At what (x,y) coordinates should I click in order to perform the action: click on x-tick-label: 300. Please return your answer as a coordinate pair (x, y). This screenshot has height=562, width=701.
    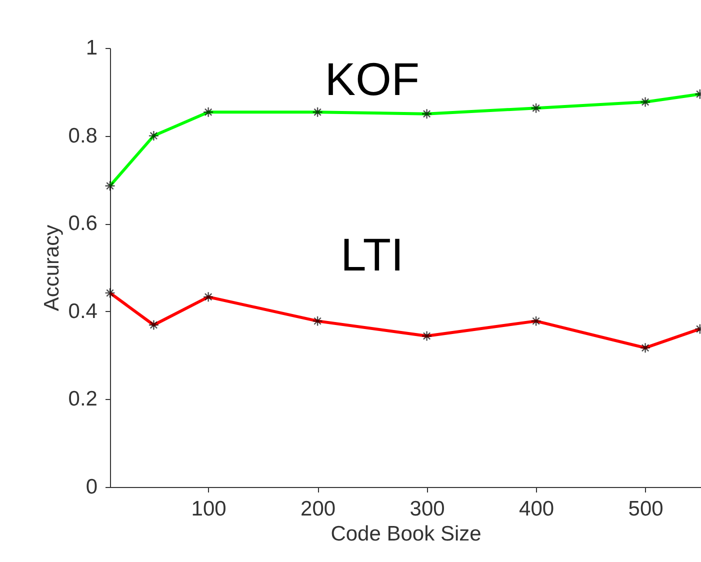
    Looking at the image, I should click on (427, 509).